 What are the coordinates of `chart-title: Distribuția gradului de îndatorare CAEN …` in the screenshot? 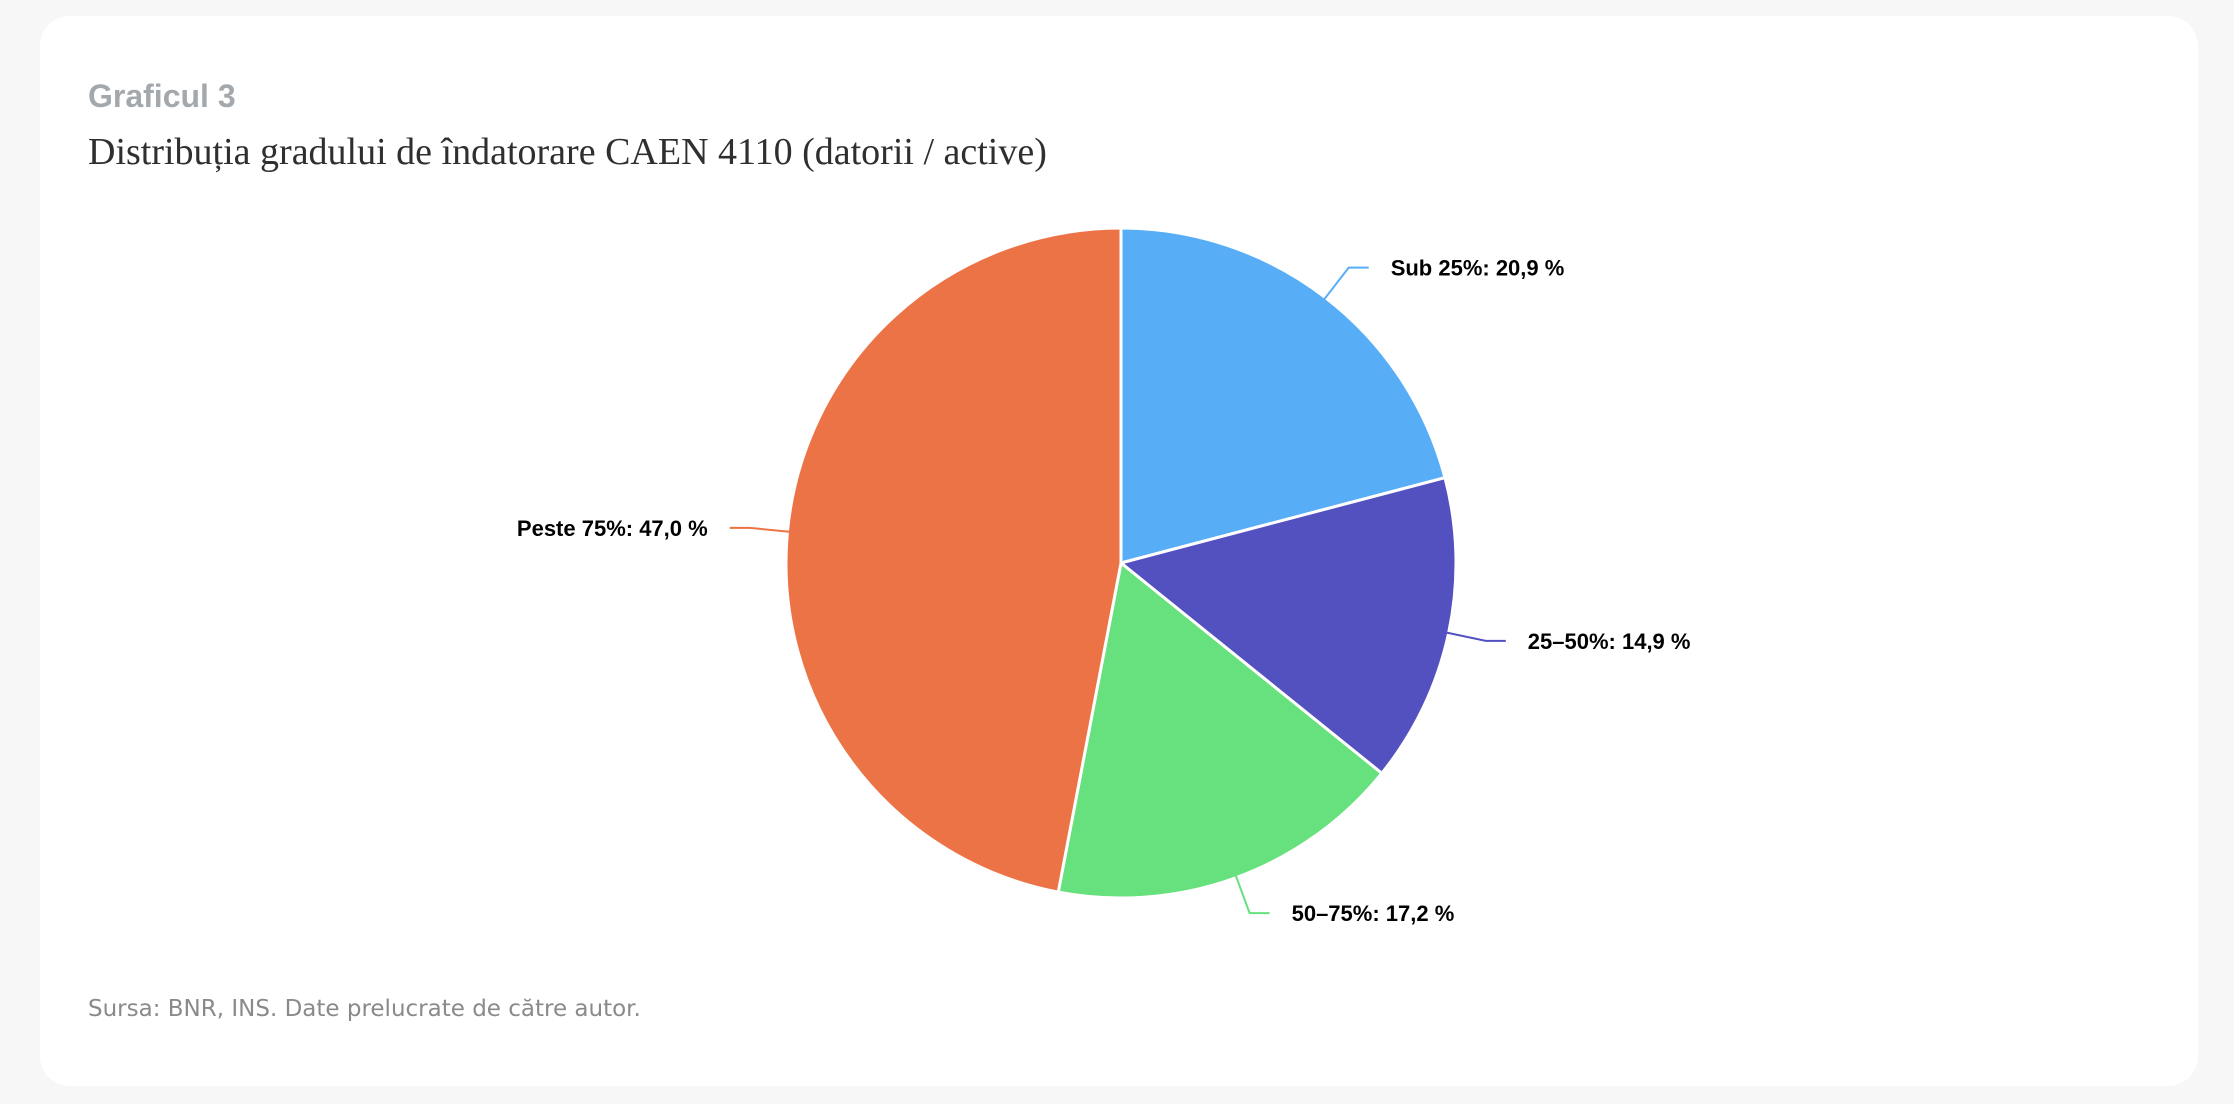 It's located at (567, 152).